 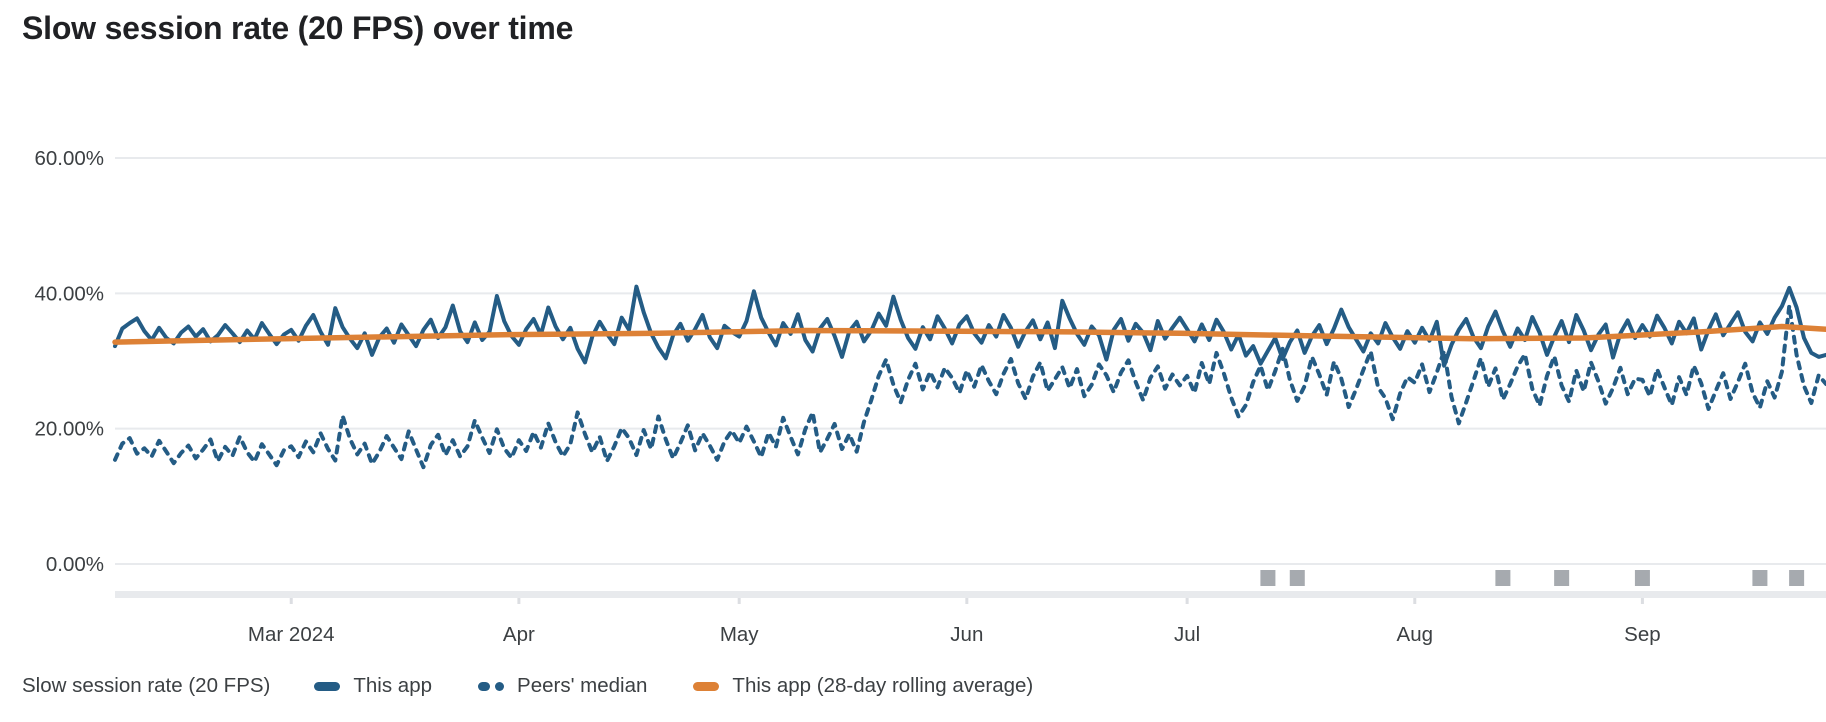 What do you see at coordinates (69, 293) in the screenshot?
I see `y-axis-label: 40.00%` at bounding box center [69, 293].